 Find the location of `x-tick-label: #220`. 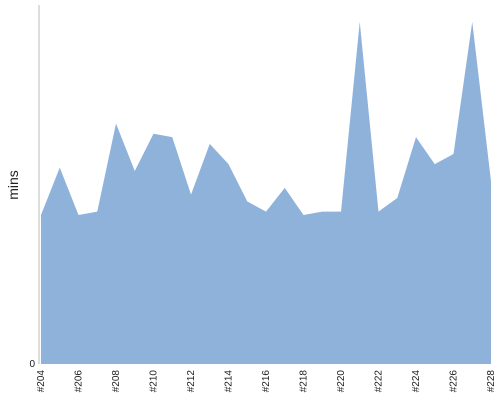

x-tick-label: #220 is located at coordinates (341, 381).